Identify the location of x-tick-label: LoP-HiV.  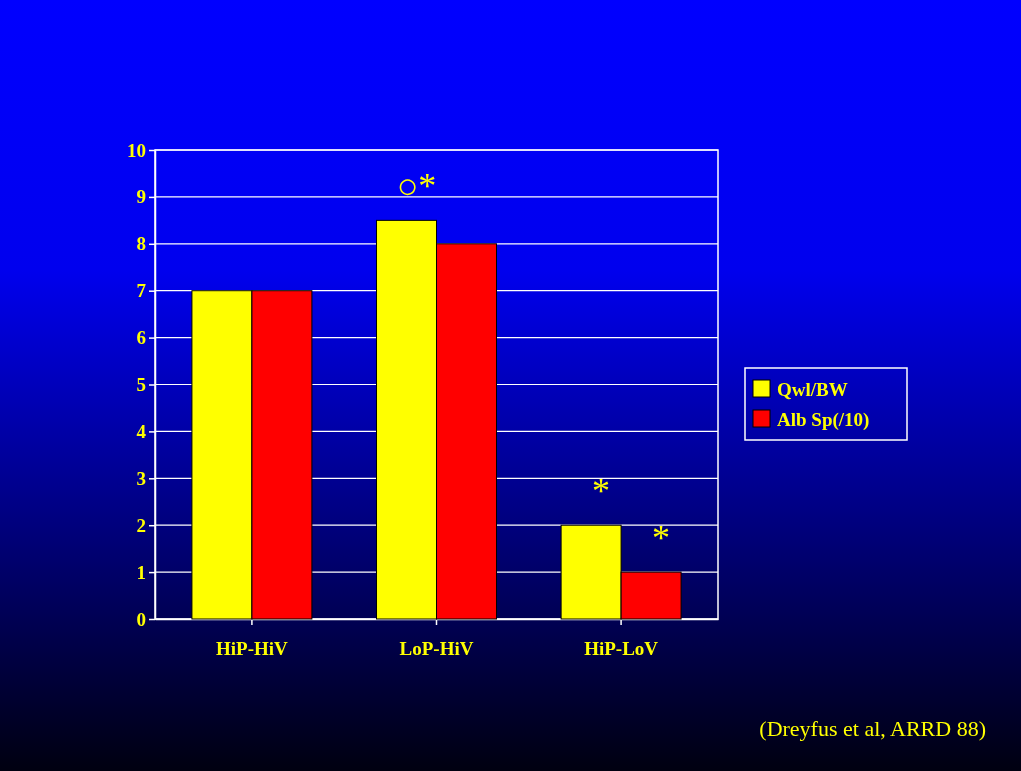
(436, 648).